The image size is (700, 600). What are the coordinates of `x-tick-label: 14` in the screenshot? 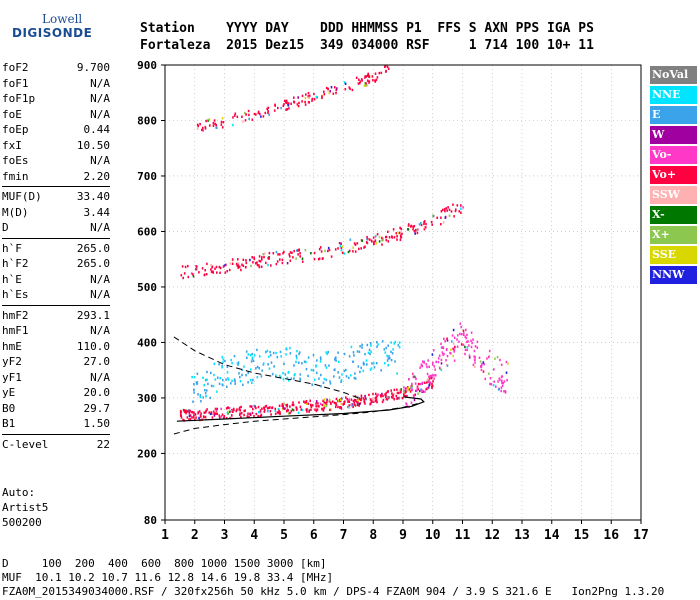 It's located at (552, 535).